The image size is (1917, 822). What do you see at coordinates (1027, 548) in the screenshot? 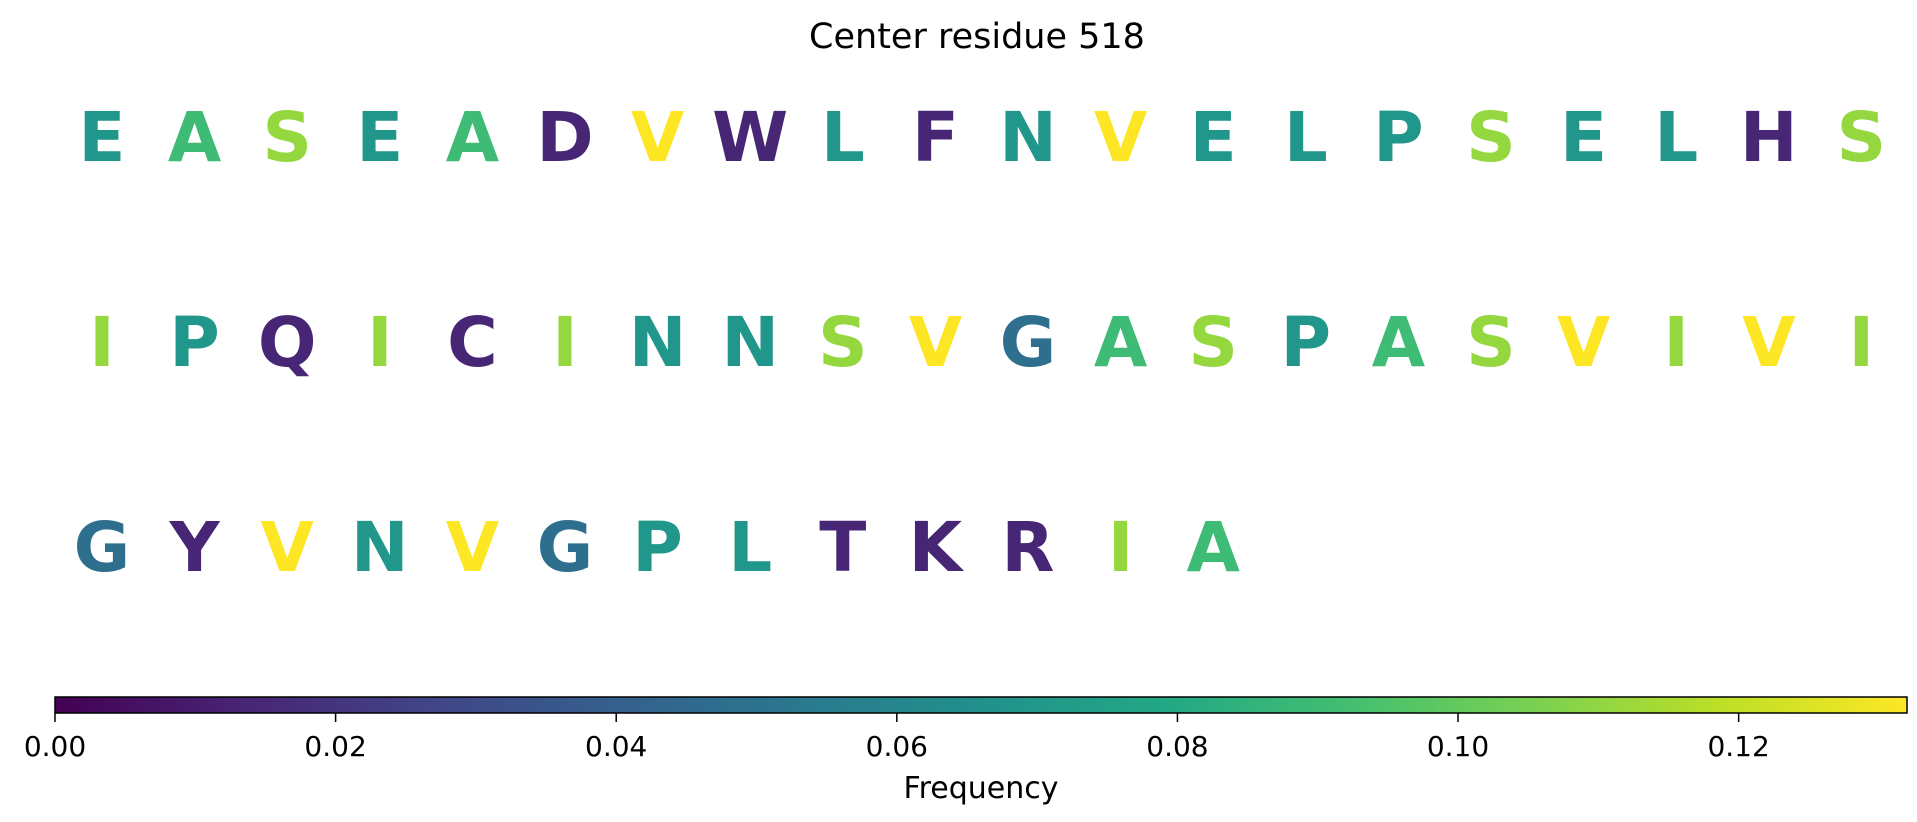
I see `residue-letter: R` at bounding box center [1027, 548].